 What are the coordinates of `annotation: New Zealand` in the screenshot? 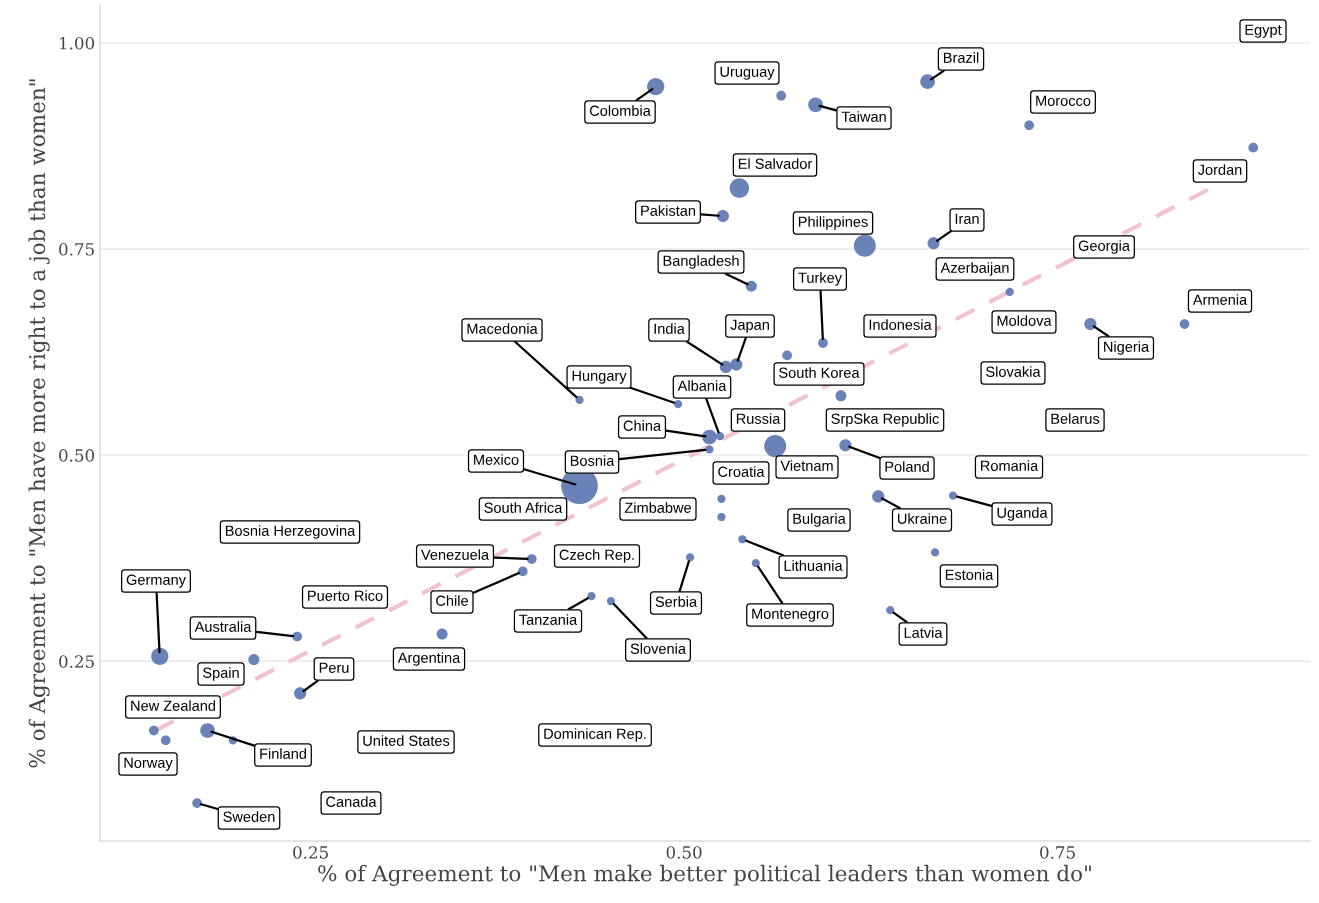 It's located at (173, 705).